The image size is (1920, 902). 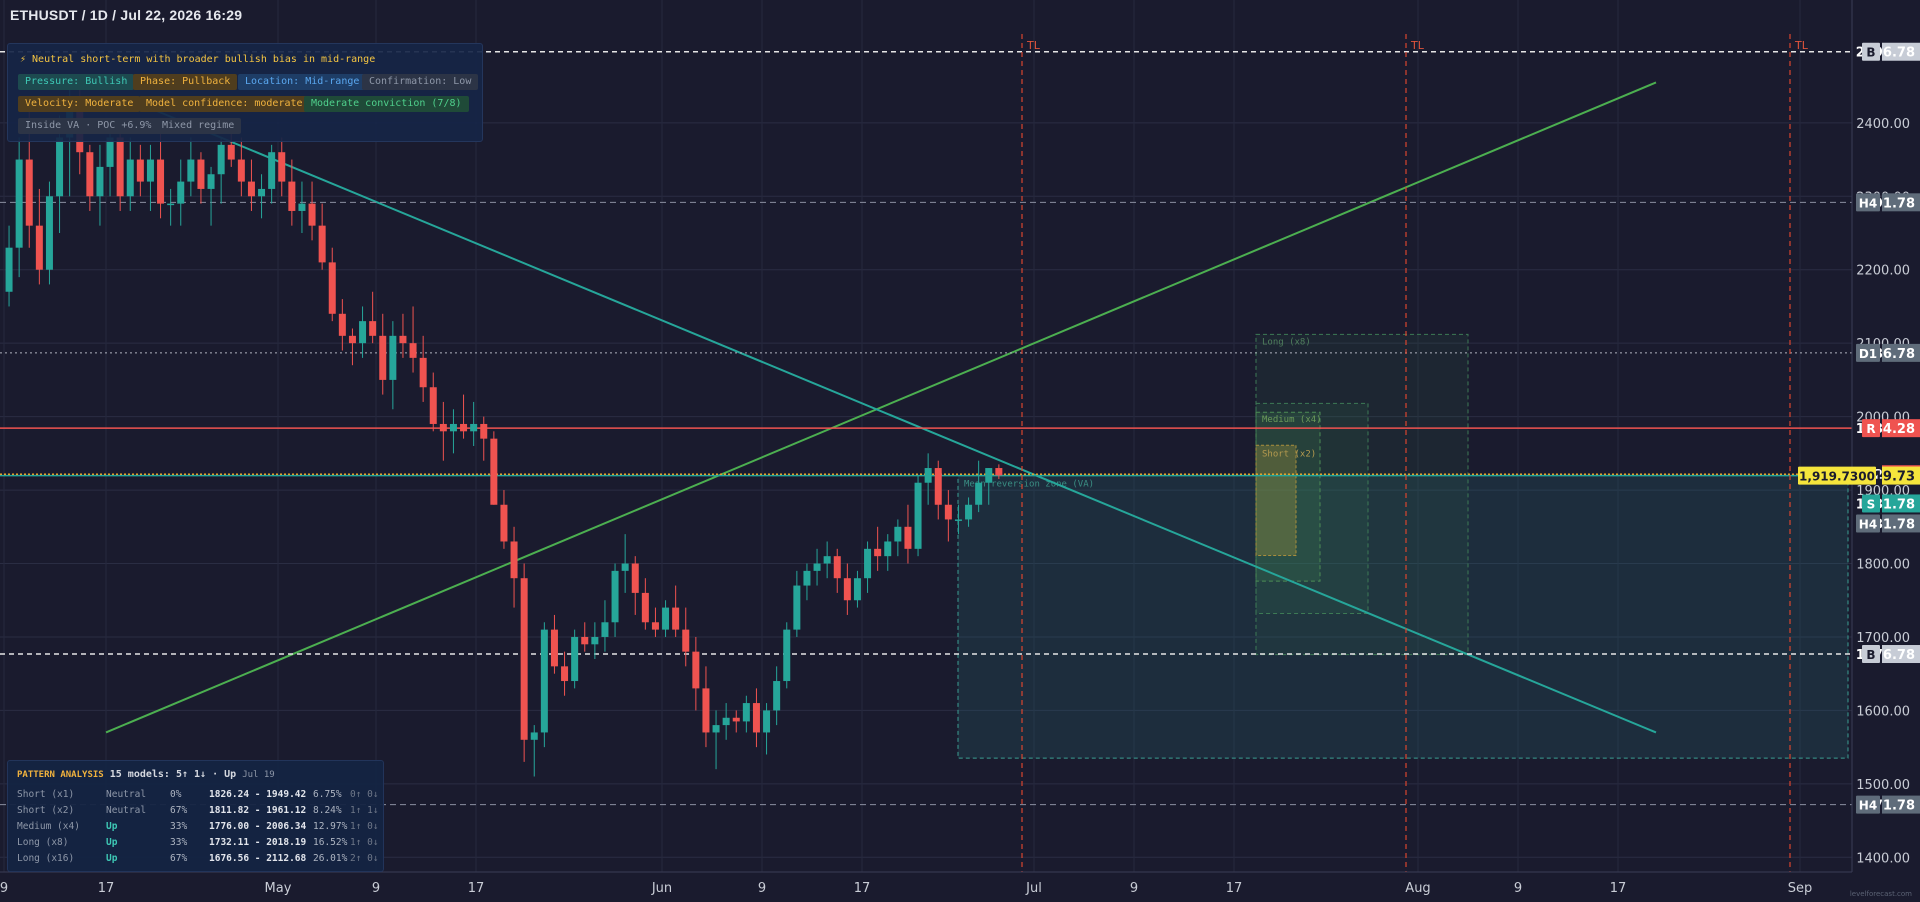 What do you see at coordinates (1883, 638) in the screenshot?
I see `price-tick-label: 1700.00` at bounding box center [1883, 638].